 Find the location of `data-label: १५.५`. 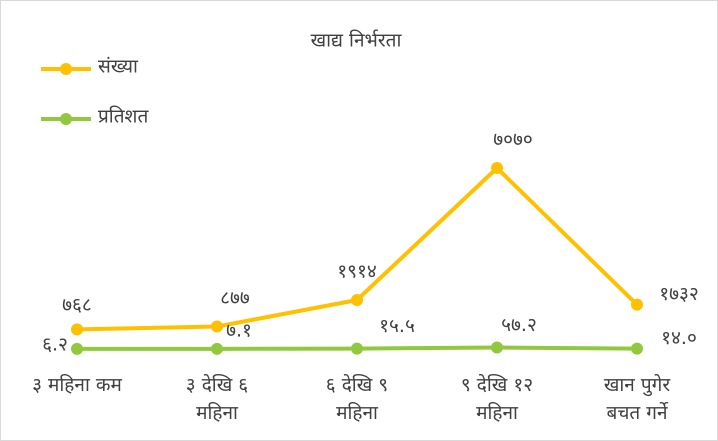

data-label: १५.५ is located at coordinates (397, 326).